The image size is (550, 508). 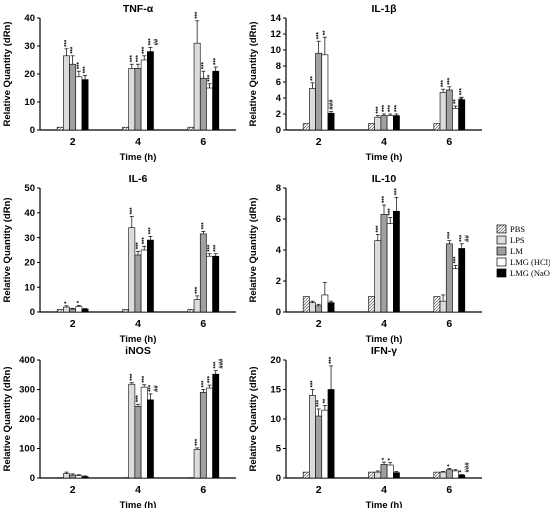 I want to click on y-tick-label: 200, so click(x=27, y=419).